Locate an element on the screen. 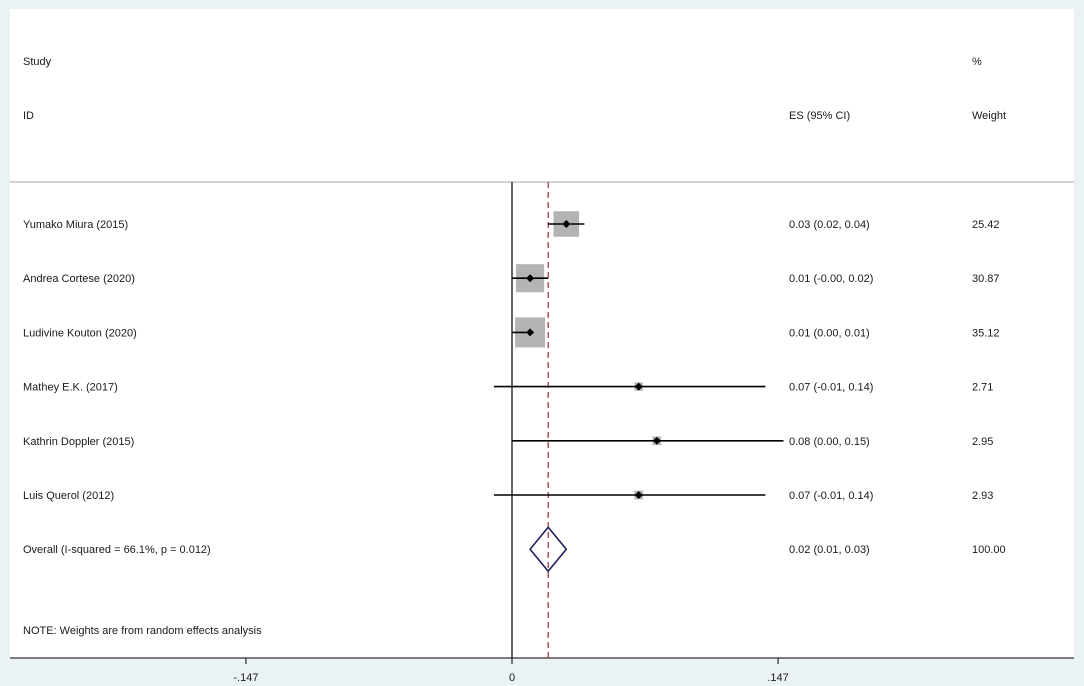 The width and height of the screenshot is (1084, 686). study-label: Mathey E.K. (2017) is located at coordinates (70, 388).